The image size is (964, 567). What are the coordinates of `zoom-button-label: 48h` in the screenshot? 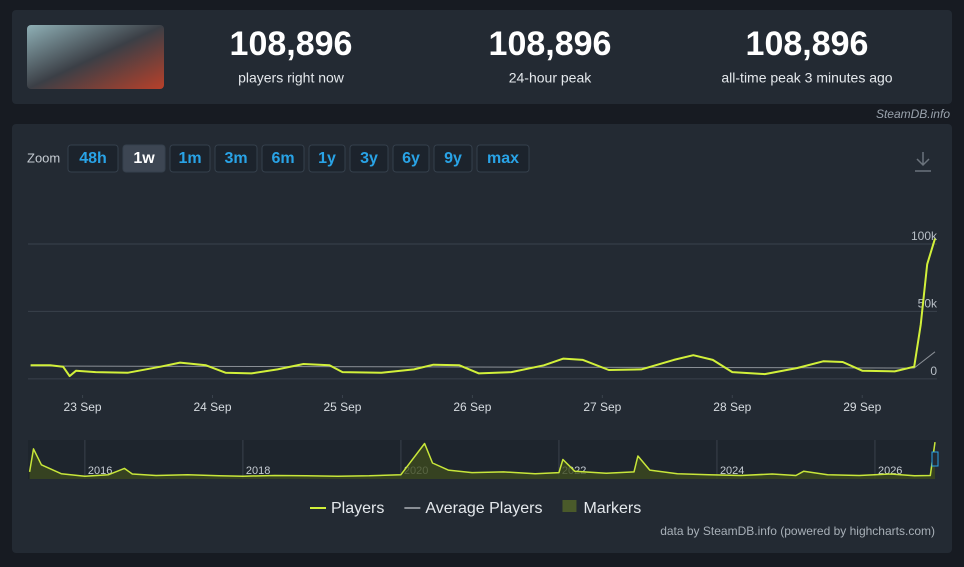 It's located at (93, 158).